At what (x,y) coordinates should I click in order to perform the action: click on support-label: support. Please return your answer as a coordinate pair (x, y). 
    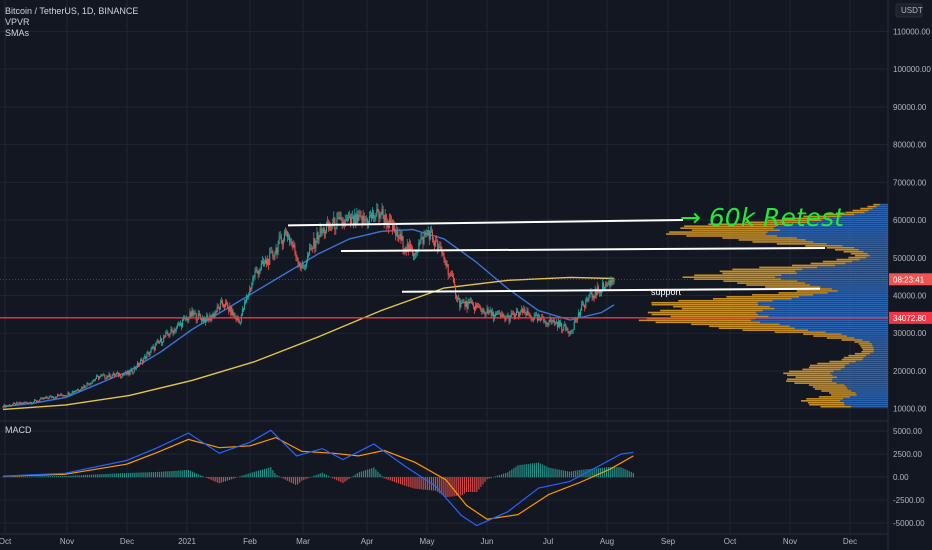
    Looking at the image, I should click on (666, 292).